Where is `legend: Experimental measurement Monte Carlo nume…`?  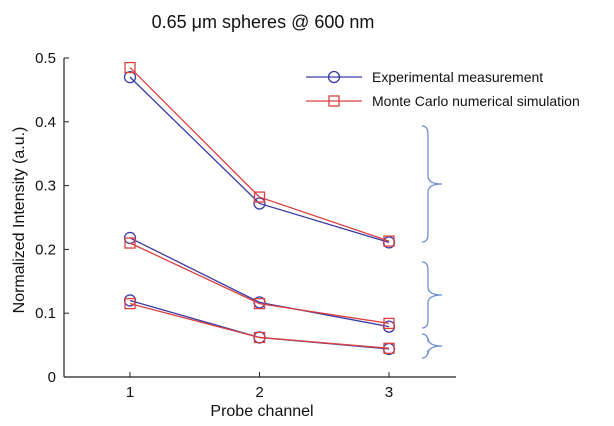 legend: Experimental measurement Monte Carlo nume… is located at coordinates (443, 89).